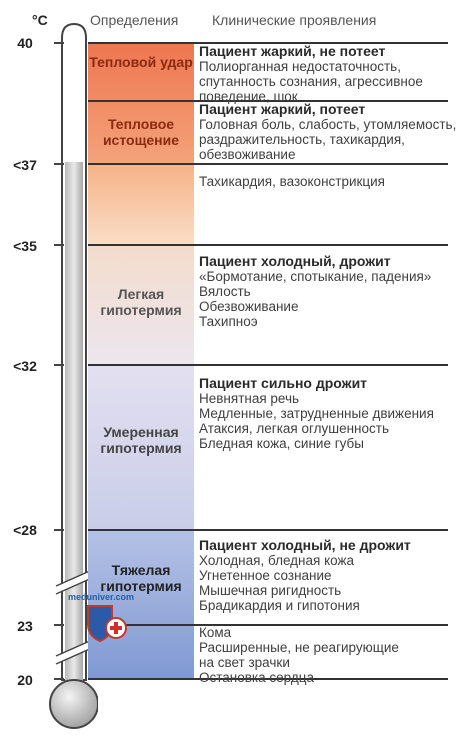 This screenshot has height=747, width=474. I want to click on tick-23: 23, so click(25, 626).